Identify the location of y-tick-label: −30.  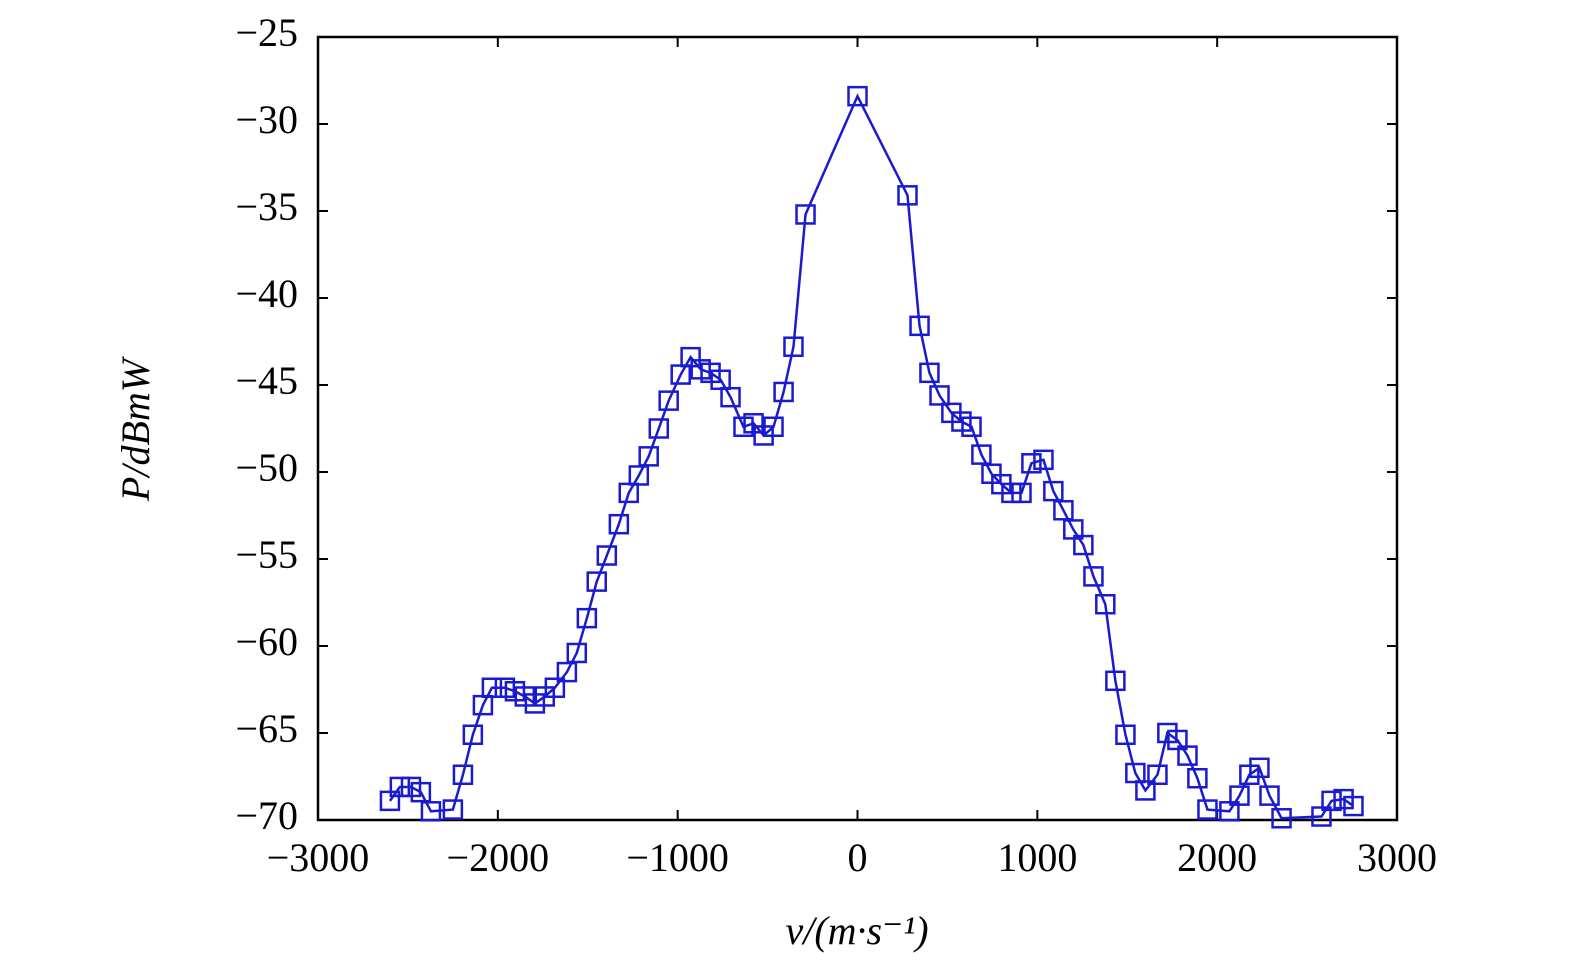
(266, 119).